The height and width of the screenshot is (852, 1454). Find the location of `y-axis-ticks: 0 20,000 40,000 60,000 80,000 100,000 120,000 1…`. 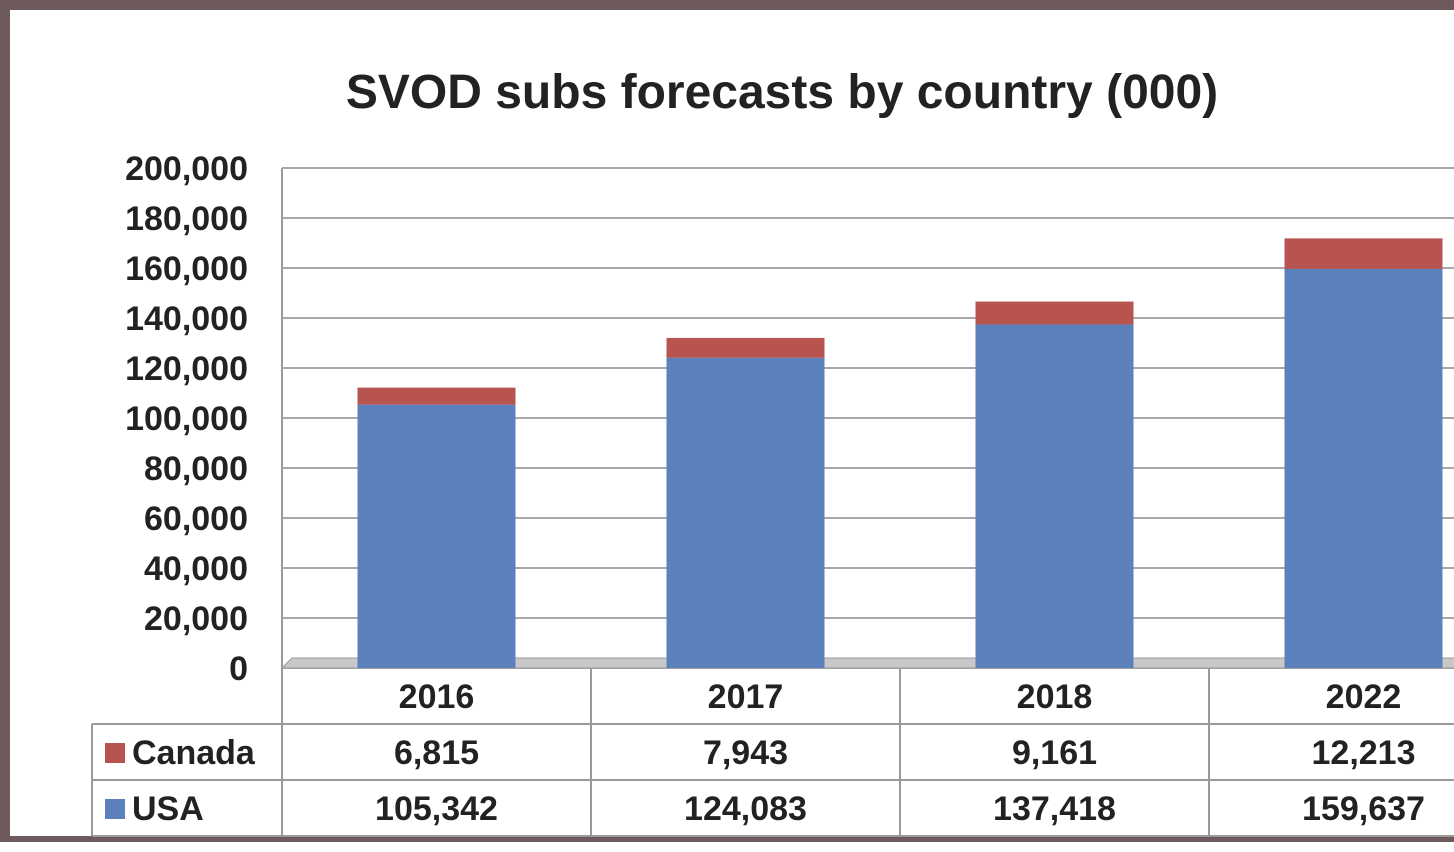

y-axis-ticks: 0 20,000 40,000 60,000 80,000 100,000 120,000 1… is located at coordinates (186, 419).